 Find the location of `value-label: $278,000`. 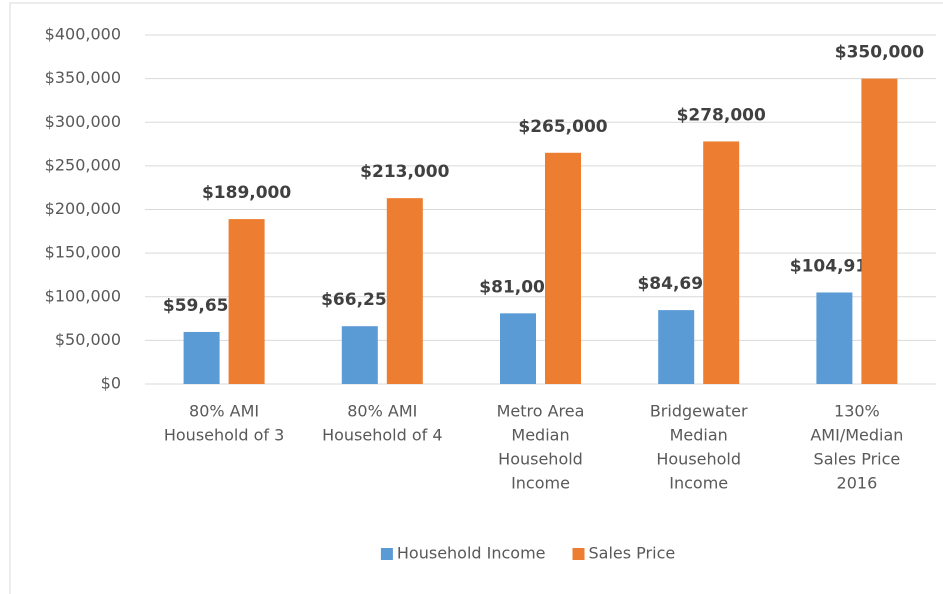

value-label: $278,000 is located at coordinates (721, 115).